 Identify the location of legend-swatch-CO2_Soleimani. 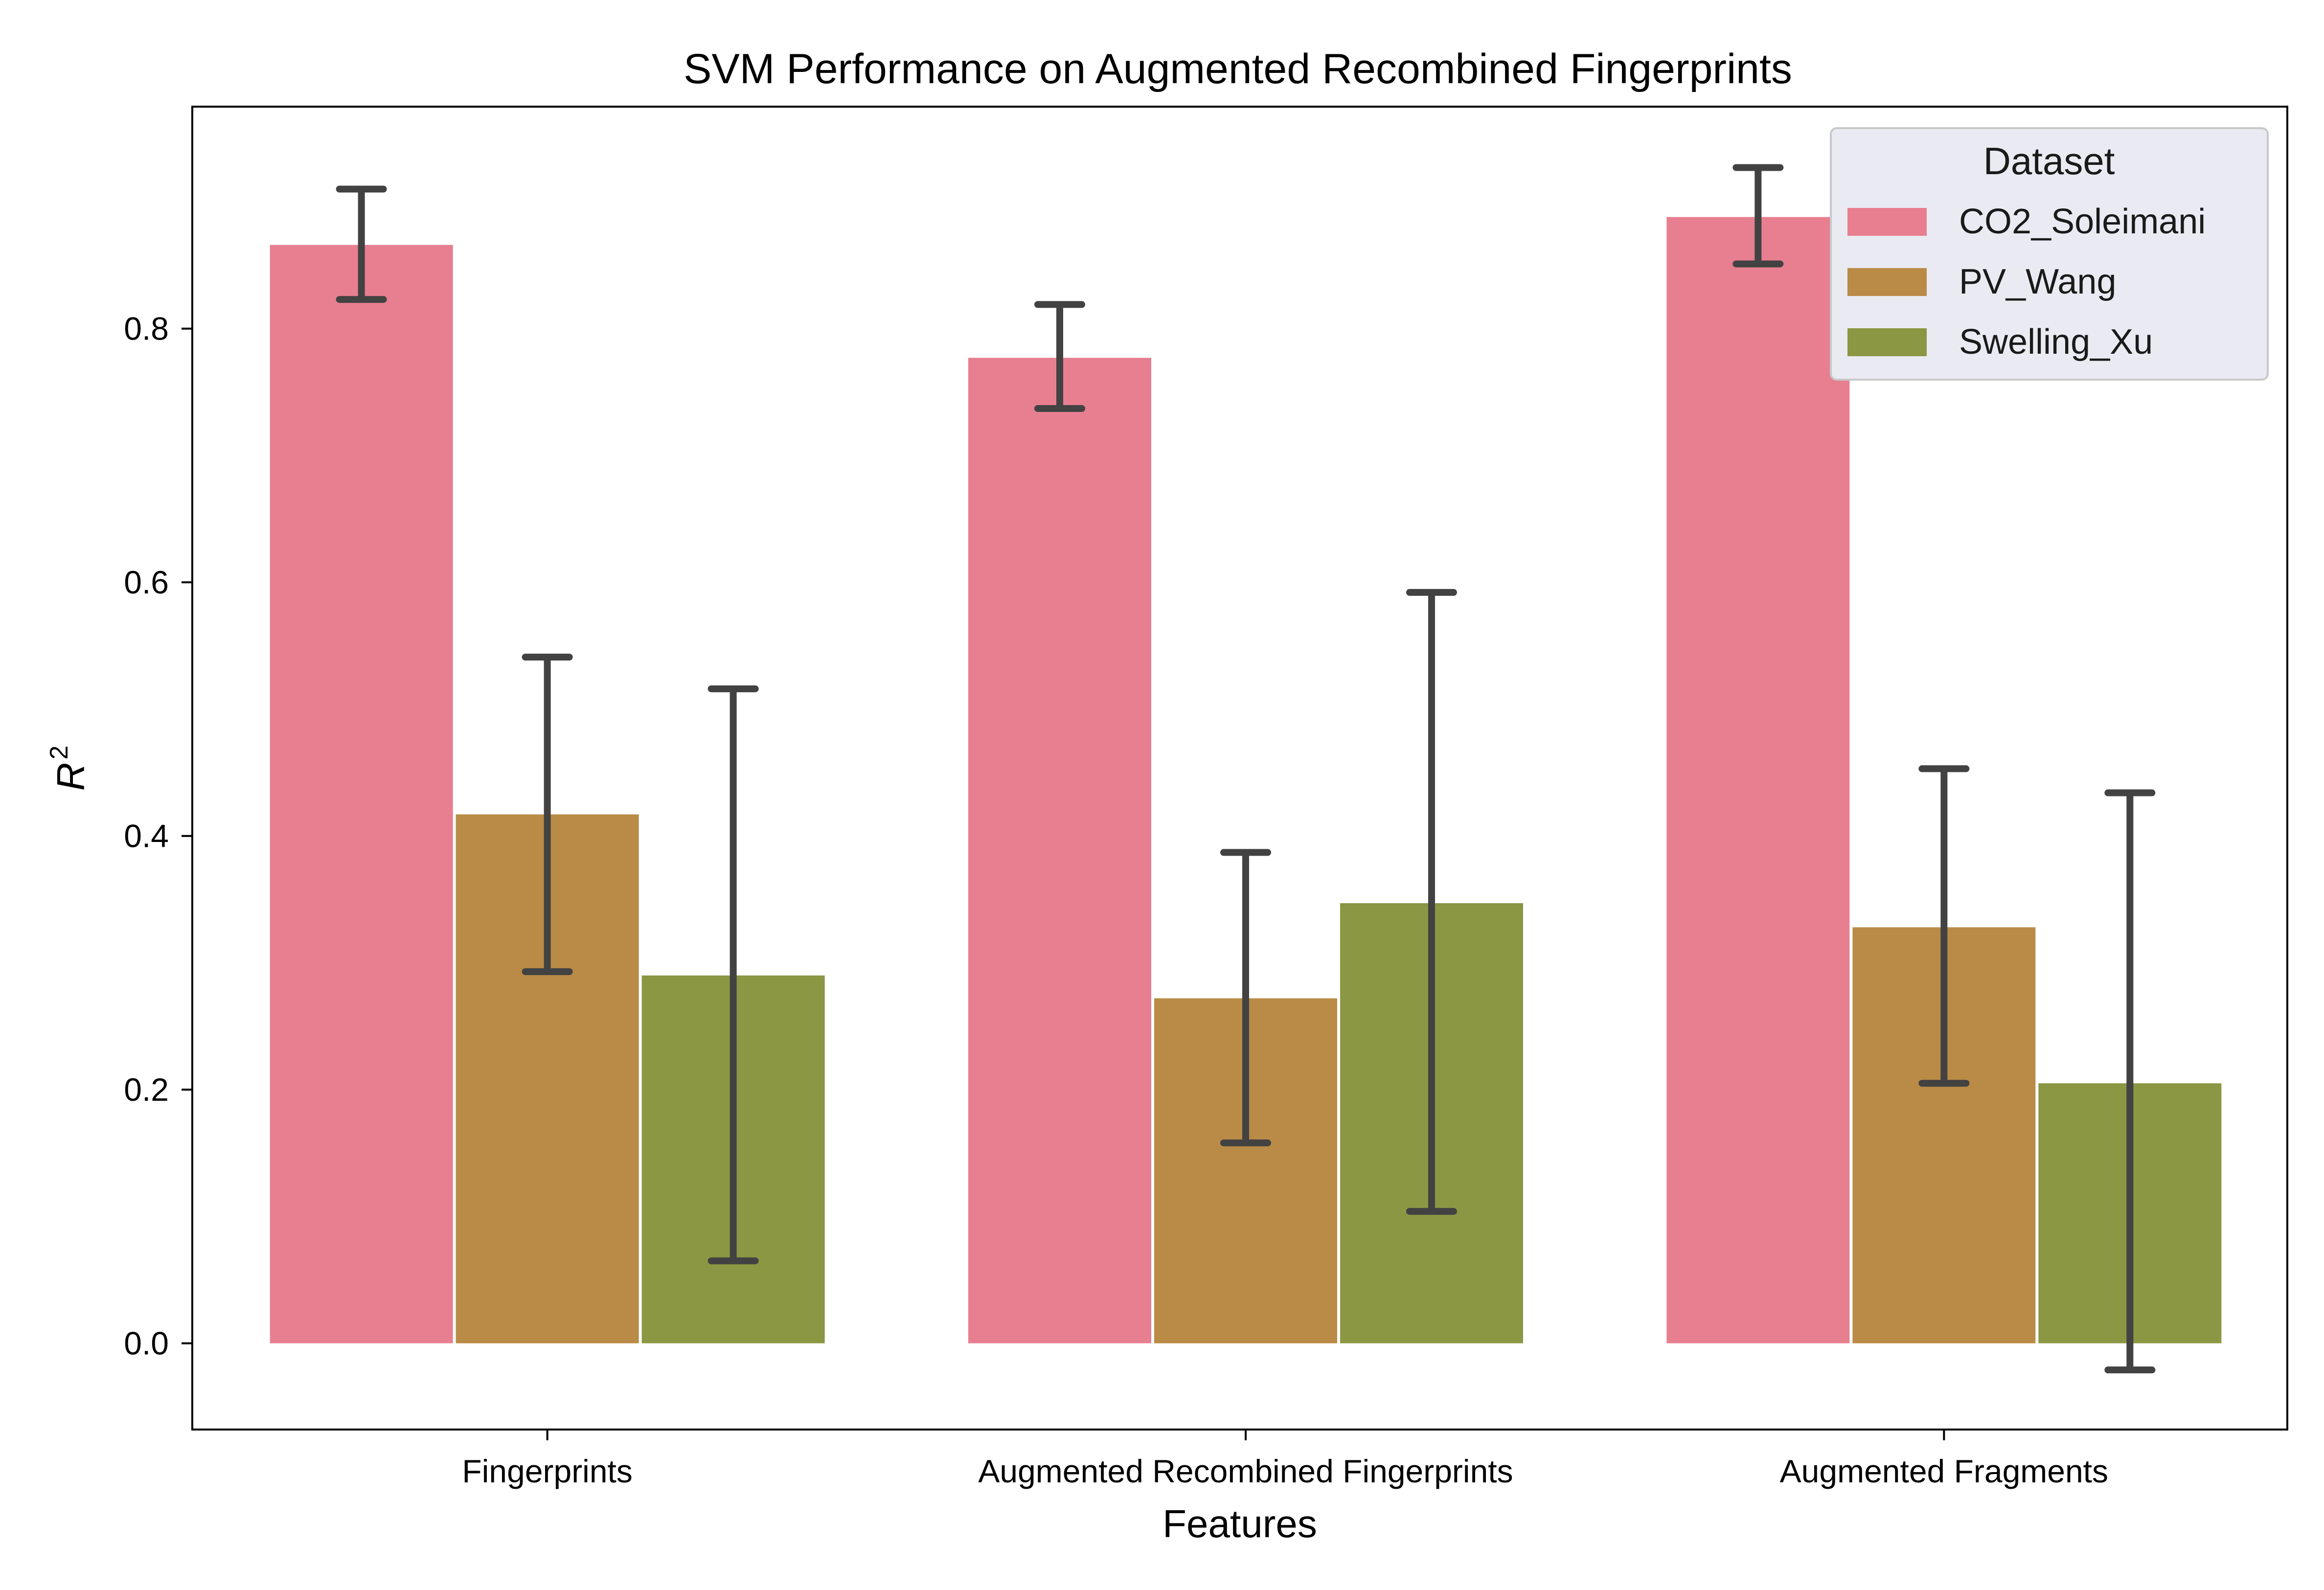
(1887, 222).